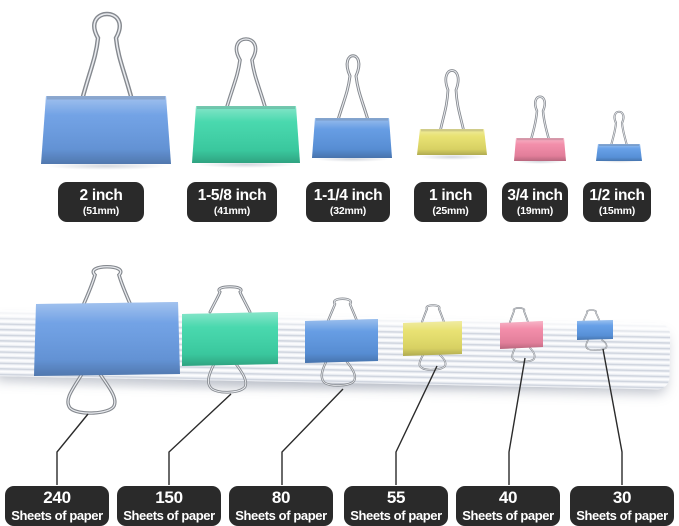 The width and height of the screenshot is (679, 526). What do you see at coordinates (281, 498) in the screenshot?
I see `capacity-count: 80` at bounding box center [281, 498].